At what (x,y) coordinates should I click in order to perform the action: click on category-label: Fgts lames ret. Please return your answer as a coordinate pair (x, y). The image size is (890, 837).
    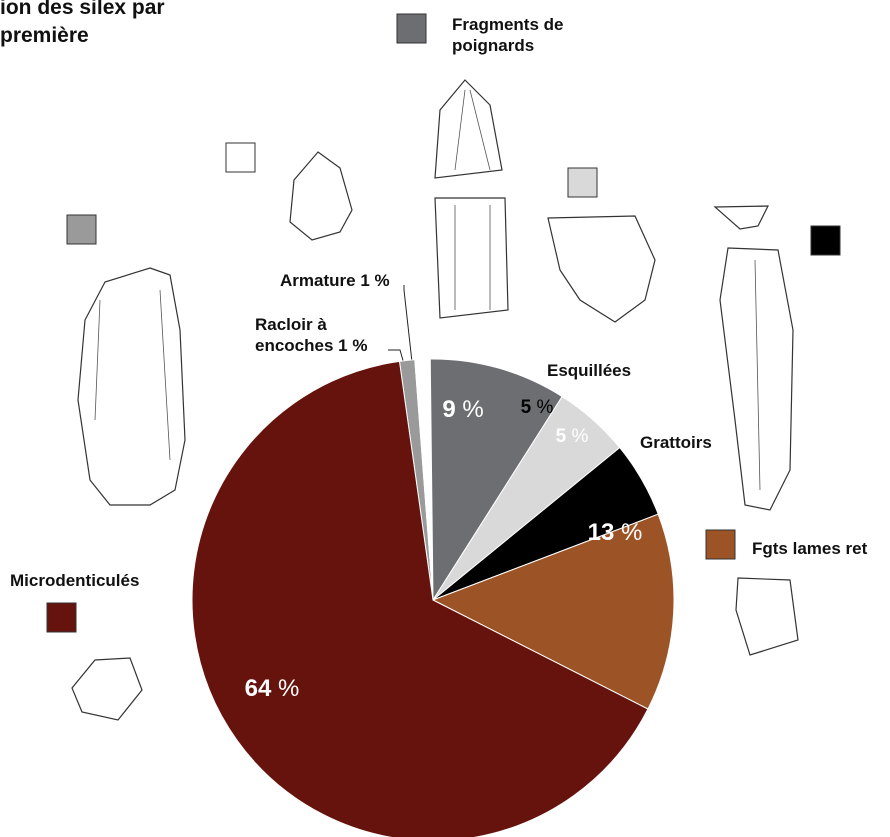
    Looking at the image, I should click on (810, 548).